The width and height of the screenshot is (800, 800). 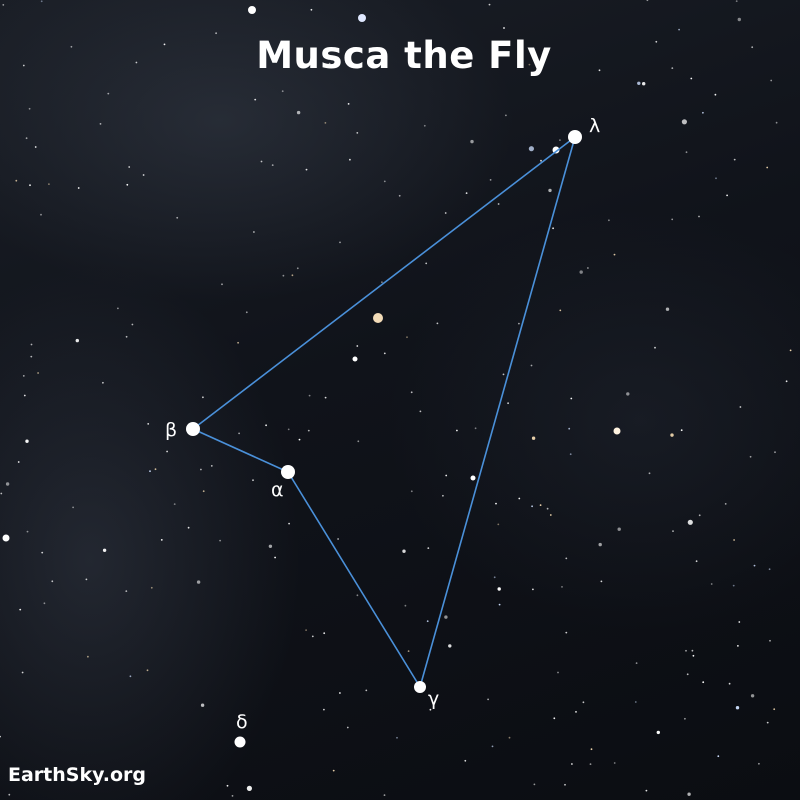 What do you see at coordinates (193, 429) in the screenshot?
I see `star-beta` at bounding box center [193, 429].